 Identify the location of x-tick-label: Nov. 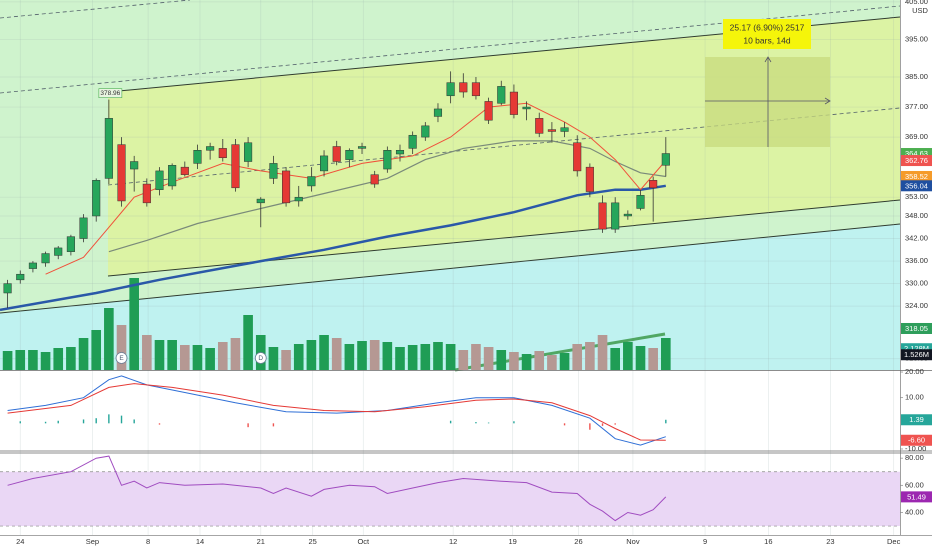
(633, 541).